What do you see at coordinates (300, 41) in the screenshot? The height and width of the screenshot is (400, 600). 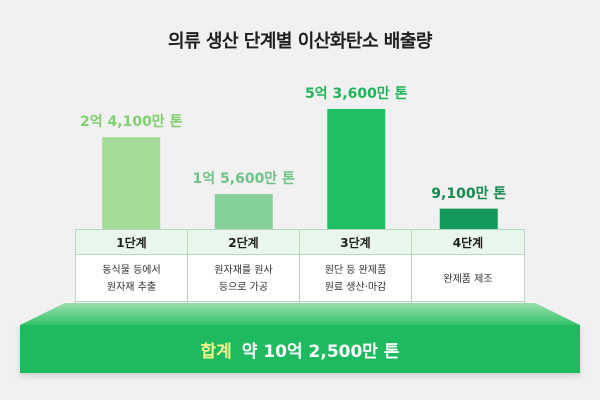 I see `chart-title: 의류 생산 단계별 이산화탄소 배출량` at bounding box center [300, 41].